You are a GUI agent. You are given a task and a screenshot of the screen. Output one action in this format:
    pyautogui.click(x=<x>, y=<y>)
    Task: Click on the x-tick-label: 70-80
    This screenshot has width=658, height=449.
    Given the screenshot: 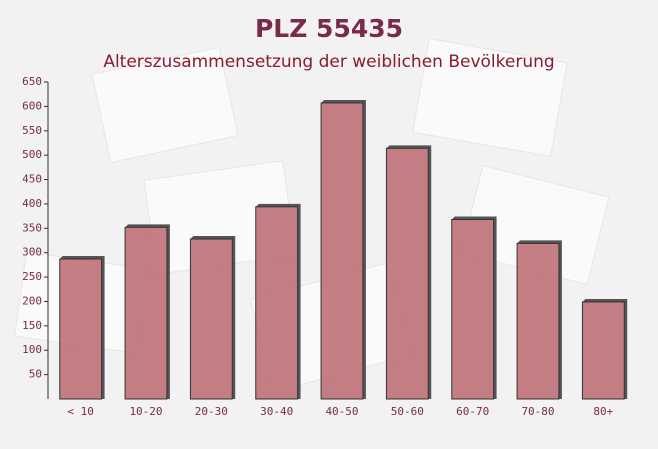 What is the action you would take?
    pyautogui.click(x=537, y=411)
    